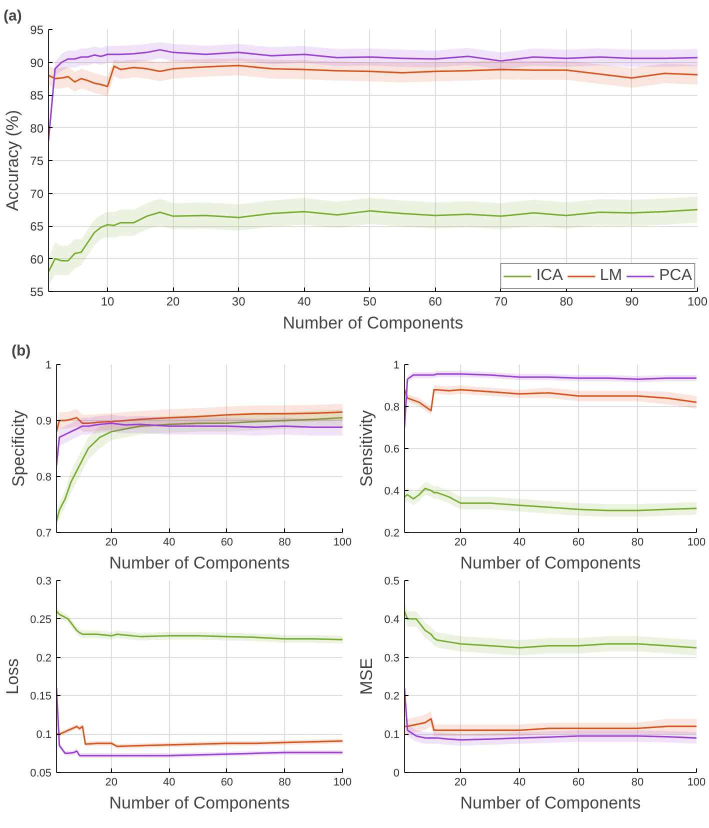  I want to click on x-tick-label: 30, so click(239, 301).